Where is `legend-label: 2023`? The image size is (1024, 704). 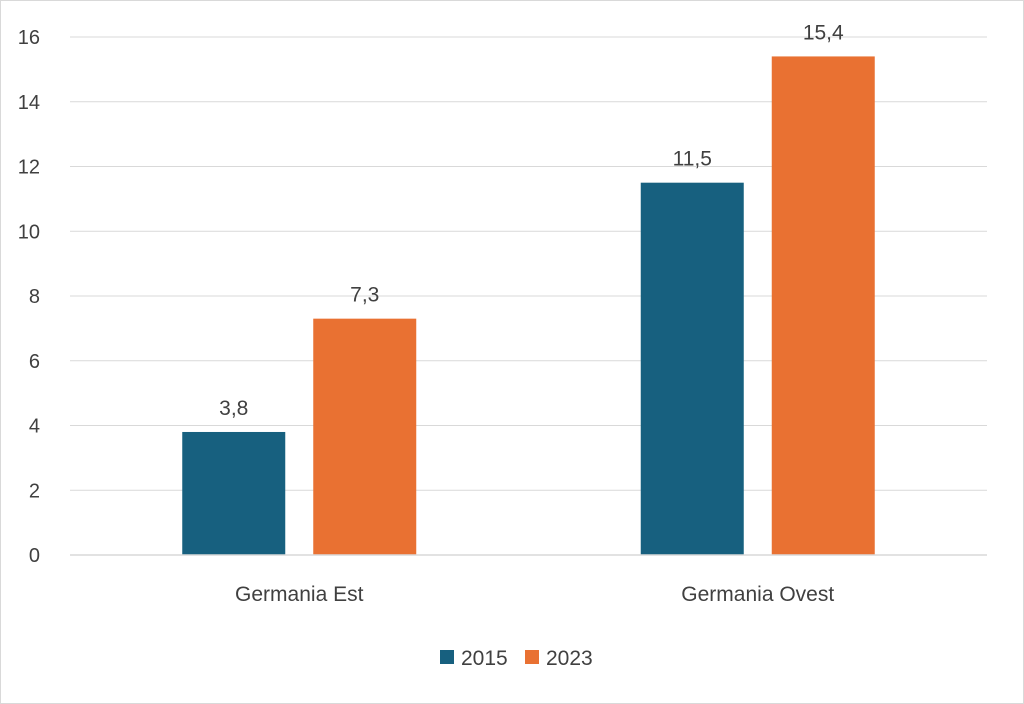 legend-label: 2023 is located at coordinates (569, 658).